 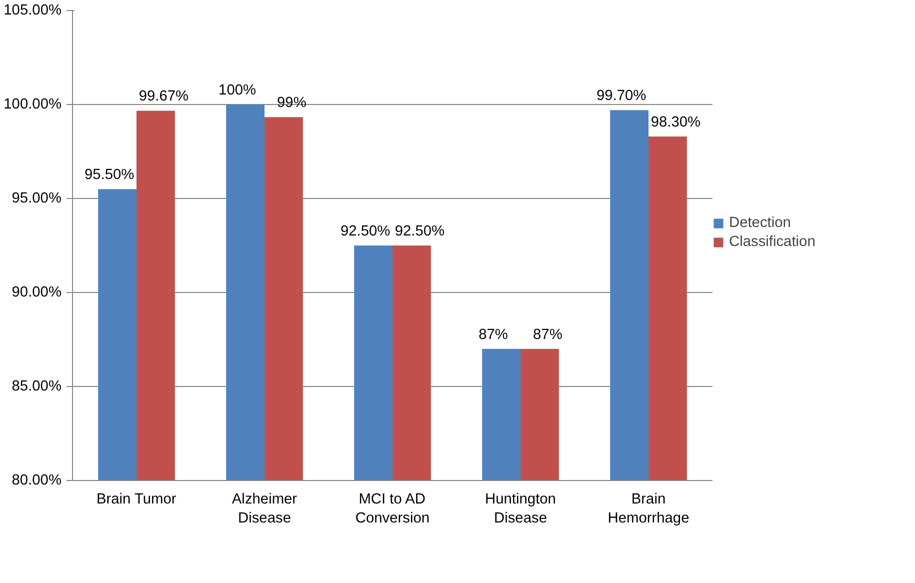 I want to click on legend-label: Detection, so click(x=760, y=223).